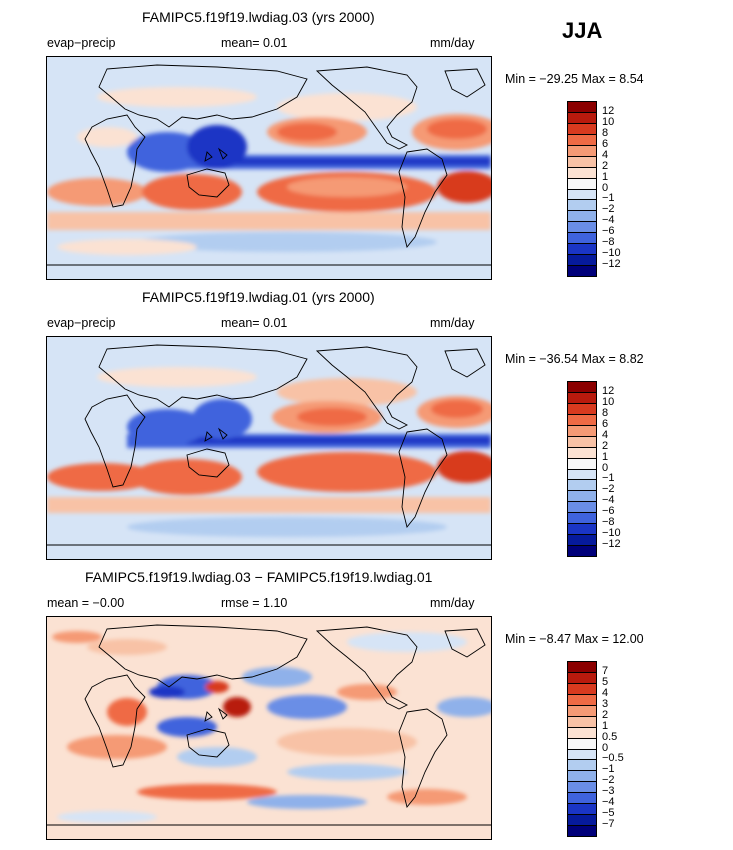 The image size is (733, 850). What do you see at coordinates (574, 359) in the screenshot?
I see `panel2-minmax-label: Min = −36.54 Max = 8.82` at bounding box center [574, 359].